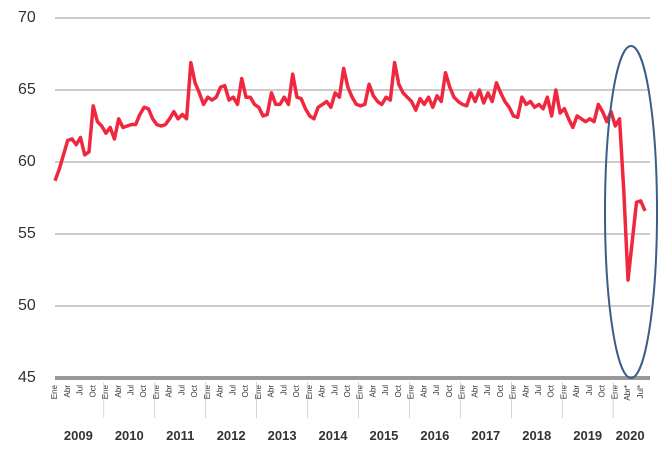 This screenshot has height=451, width=659. What do you see at coordinates (536, 435) in the screenshot?
I see `year-label: 2018` at bounding box center [536, 435].